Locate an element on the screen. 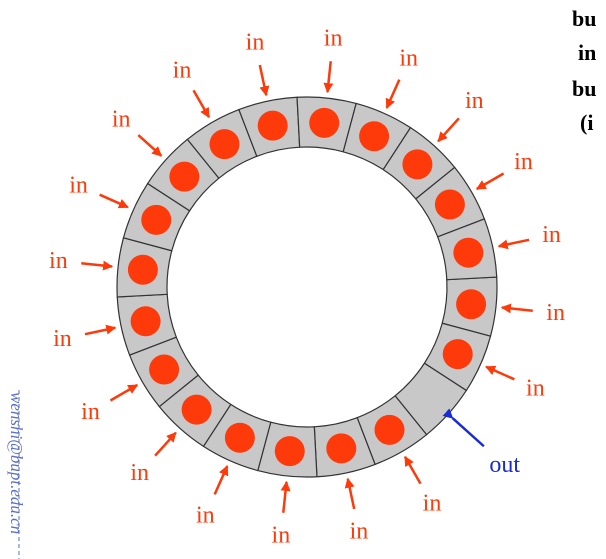  side-text-3: bu is located at coordinates (584, 88).